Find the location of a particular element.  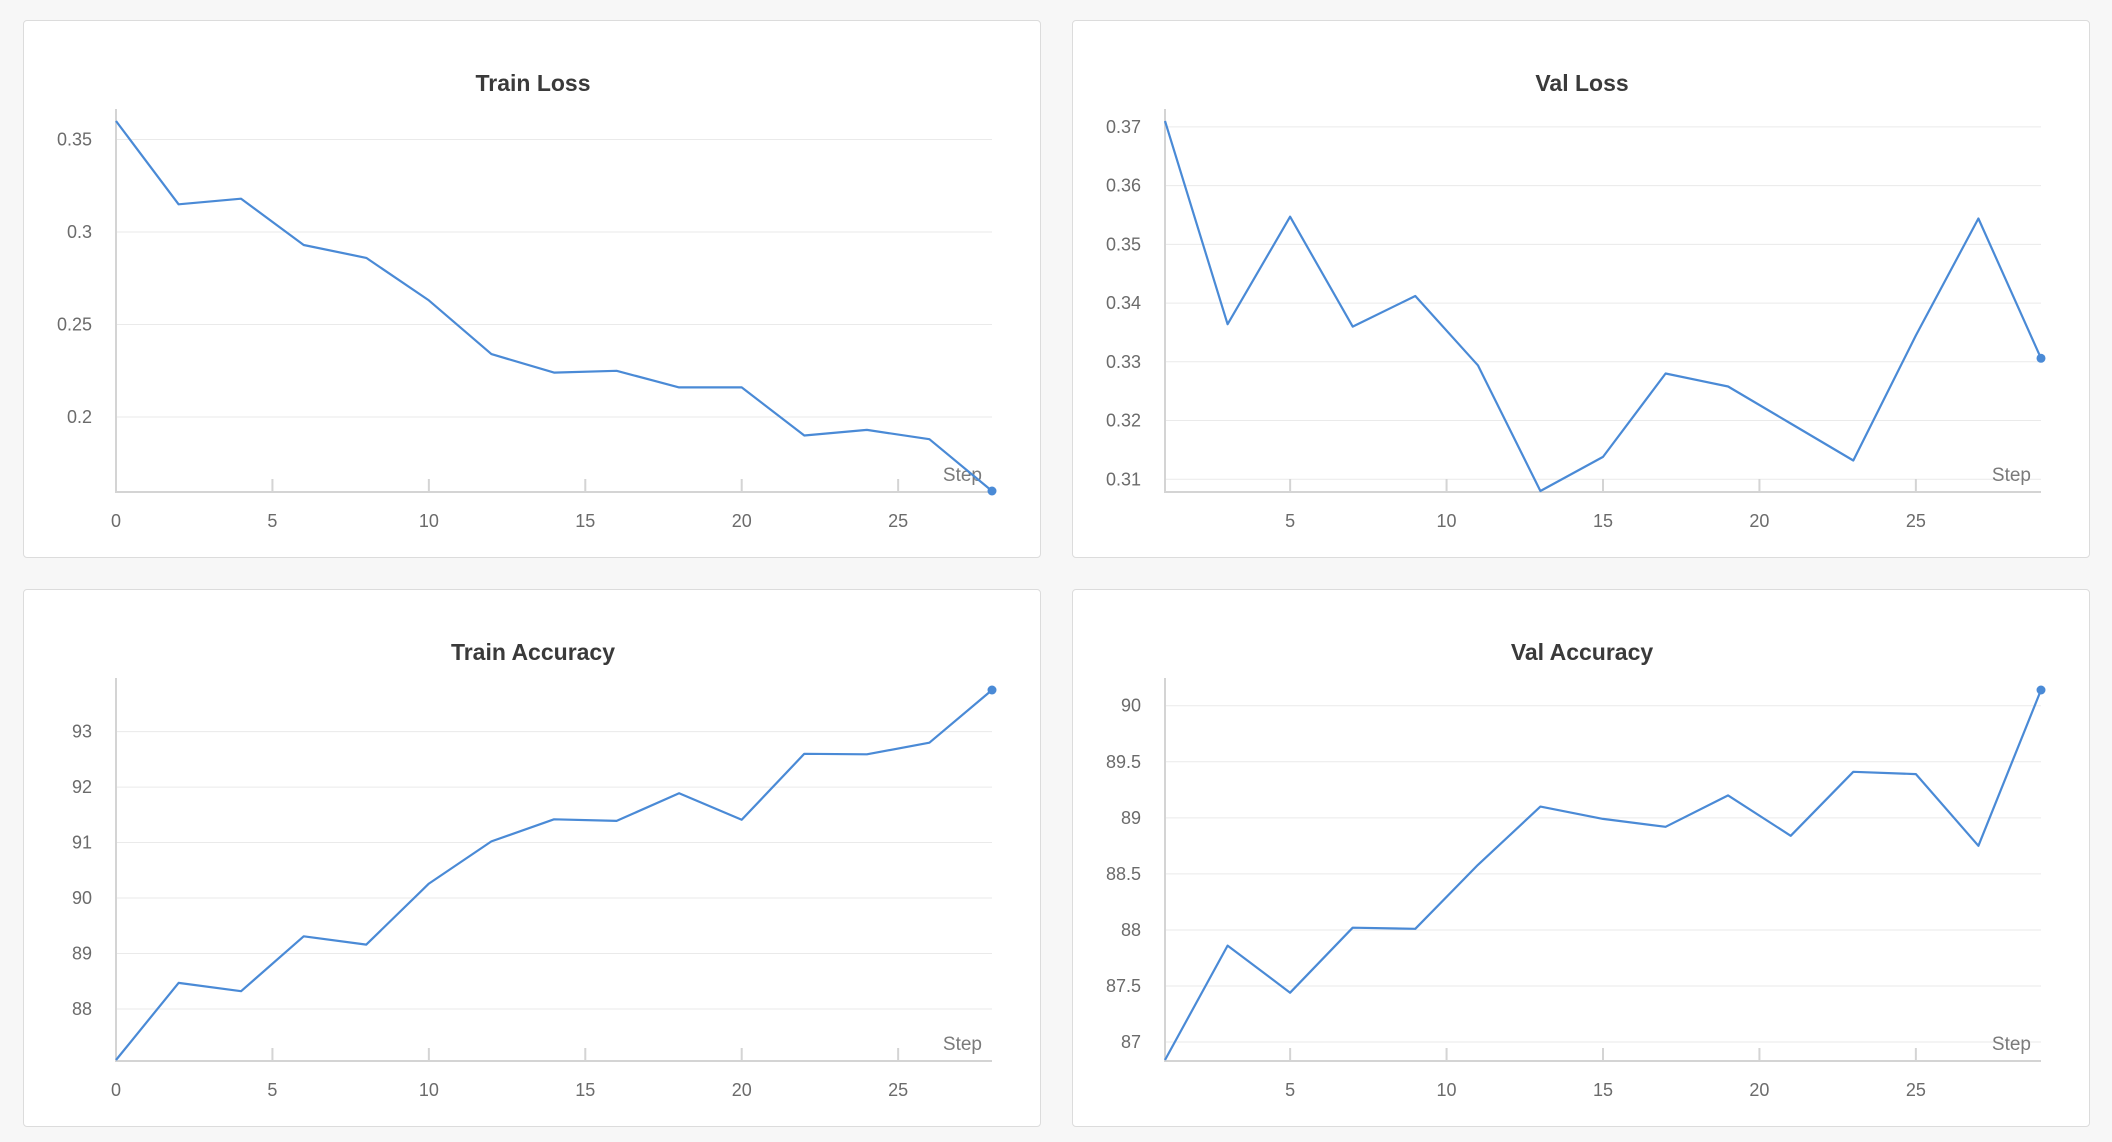

chart-title: Train Accuracy is located at coordinates (533, 652).